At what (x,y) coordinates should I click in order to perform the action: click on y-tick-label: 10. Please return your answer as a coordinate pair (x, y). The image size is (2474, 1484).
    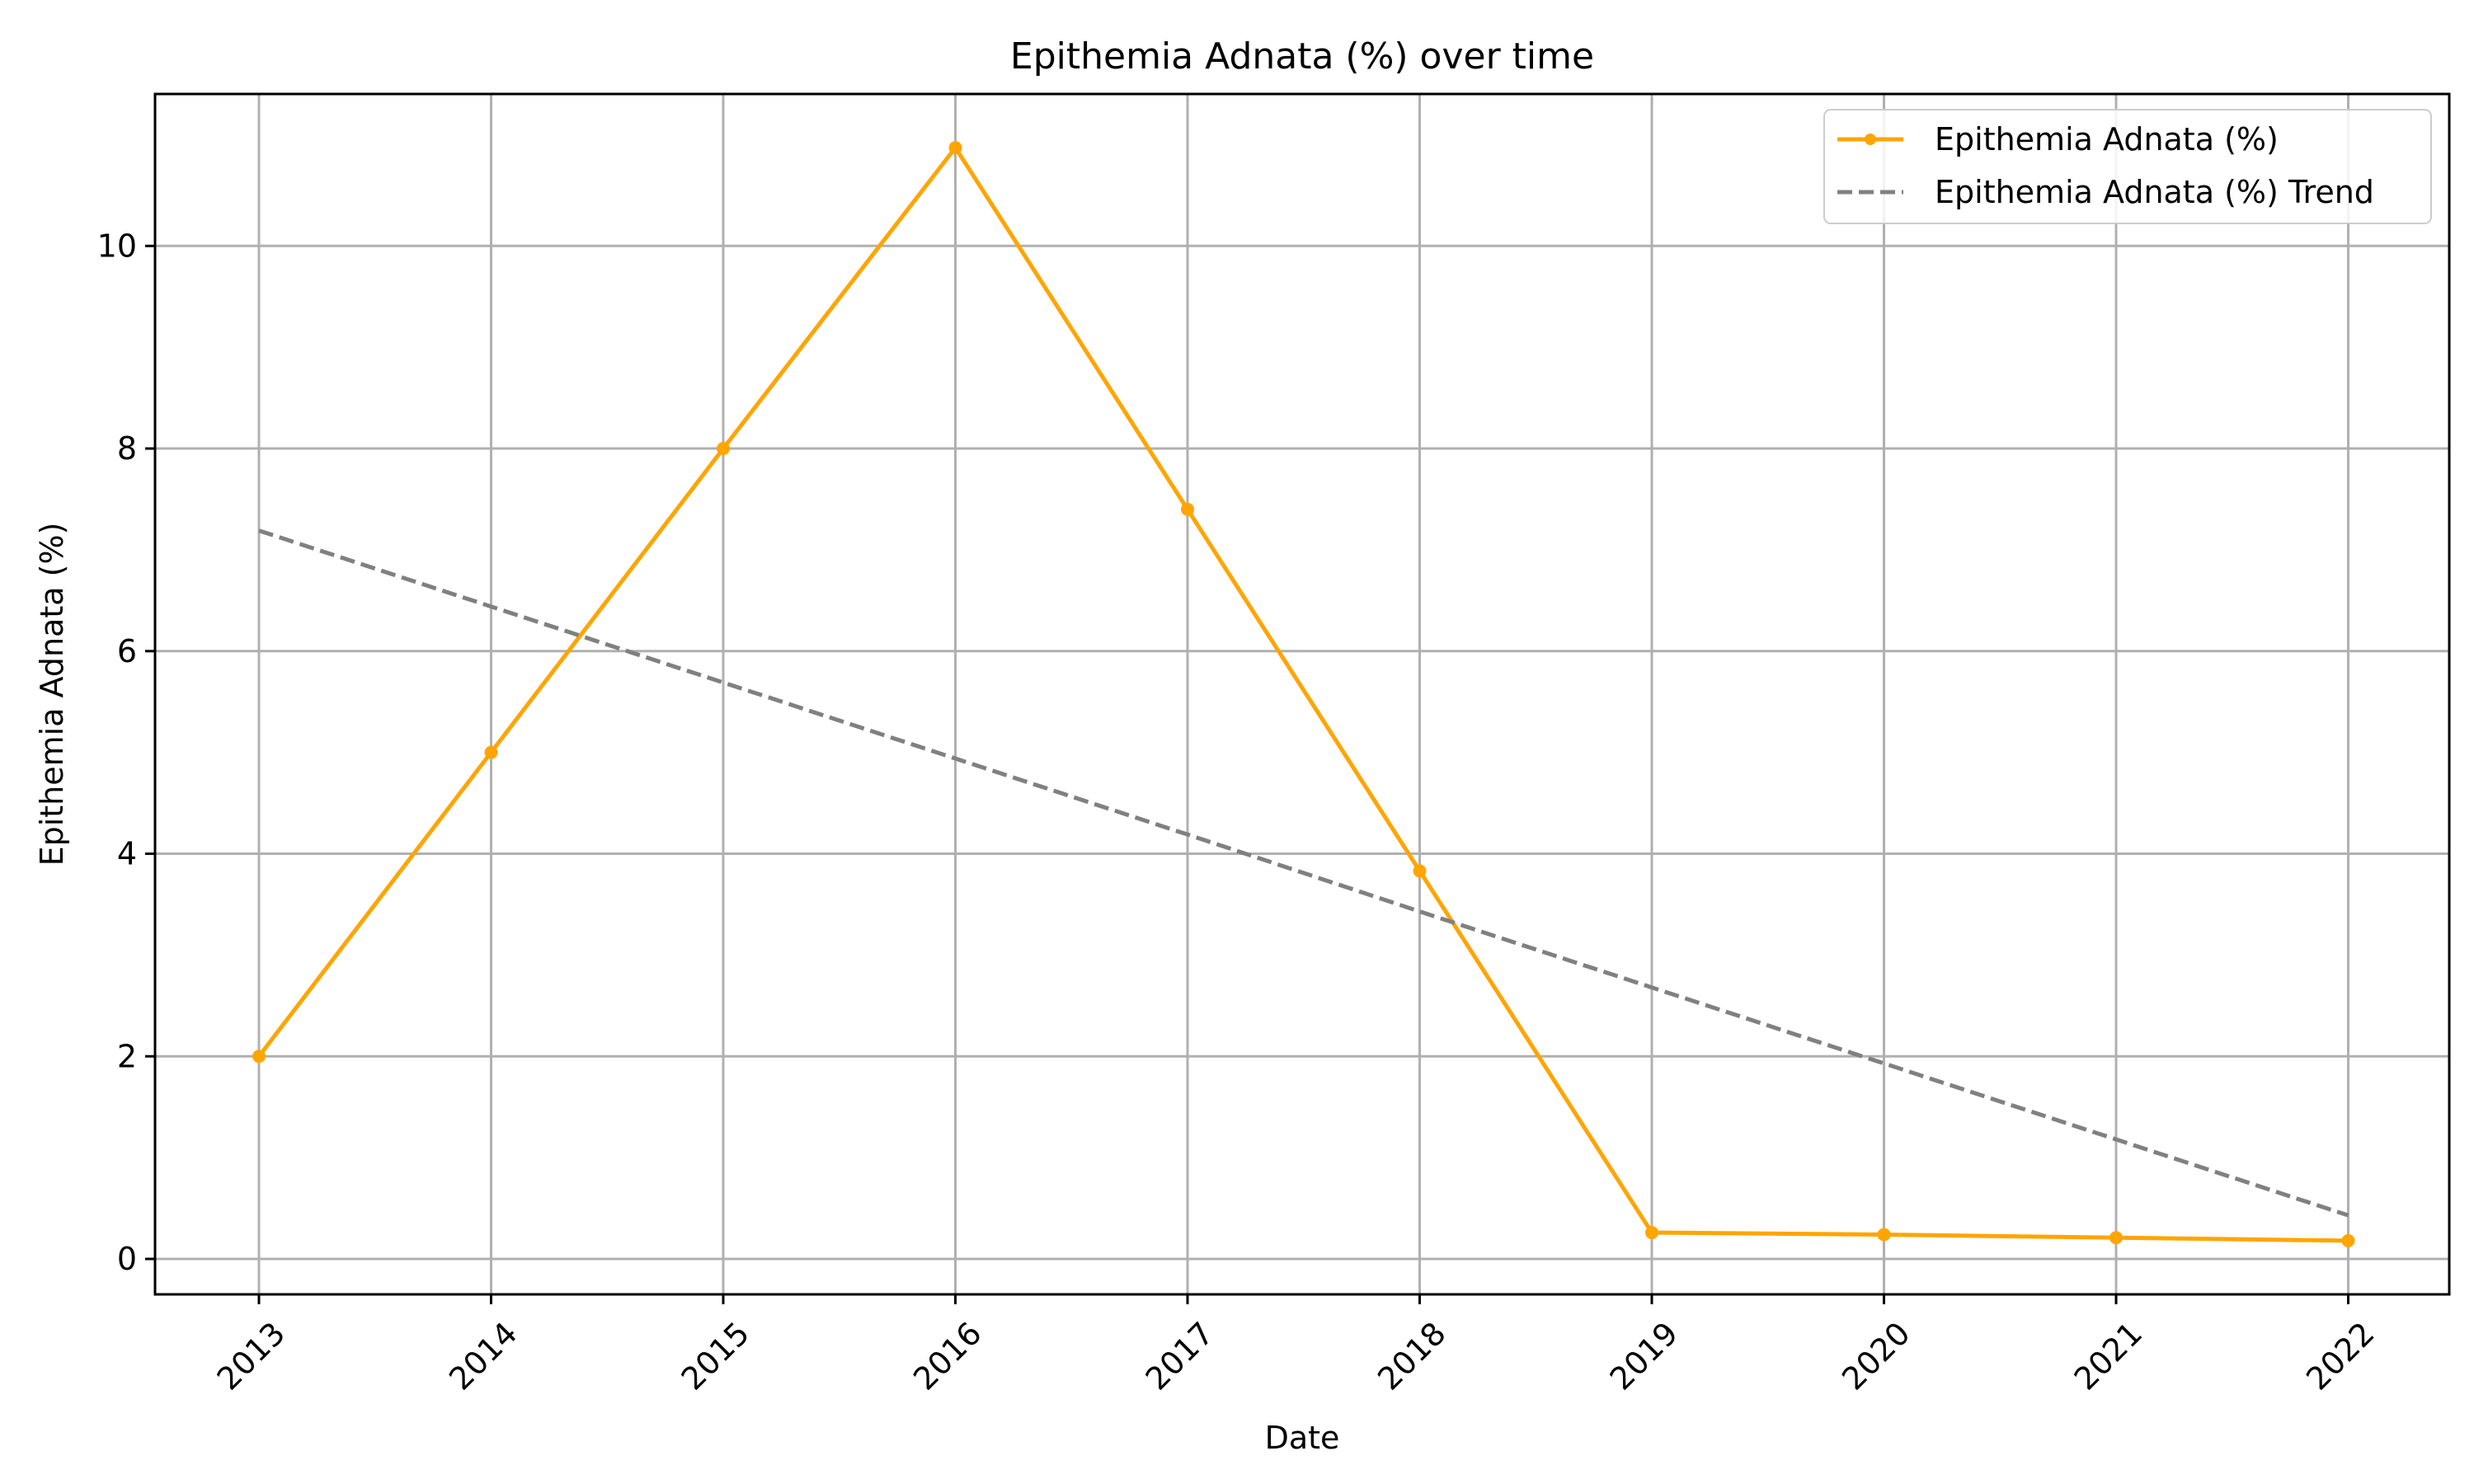
    Looking at the image, I should click on (117, 246).